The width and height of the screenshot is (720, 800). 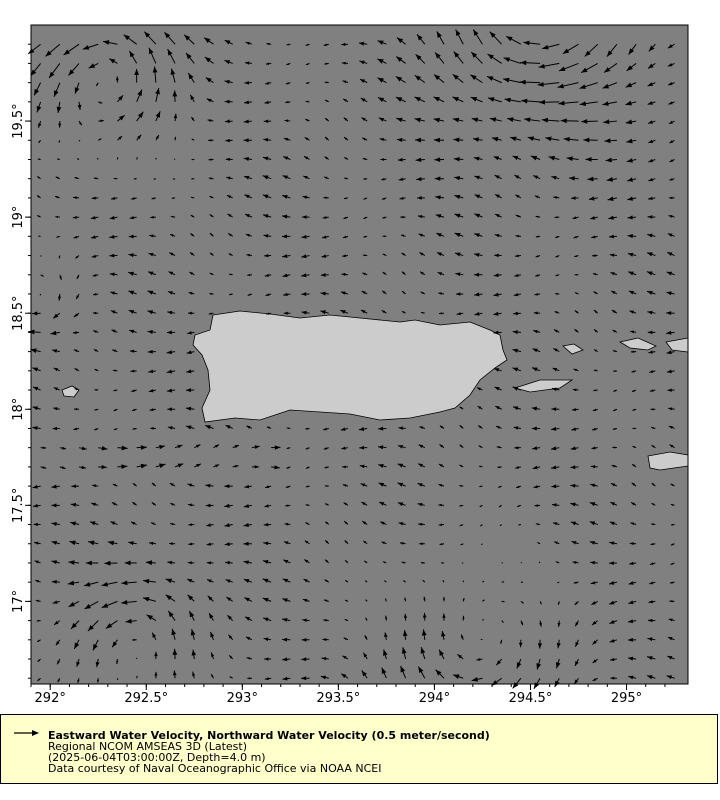 What do you see at coordinates (637, 344) in the screenshot?
I see `st-thomas-island` at bounding box center [637, 344].